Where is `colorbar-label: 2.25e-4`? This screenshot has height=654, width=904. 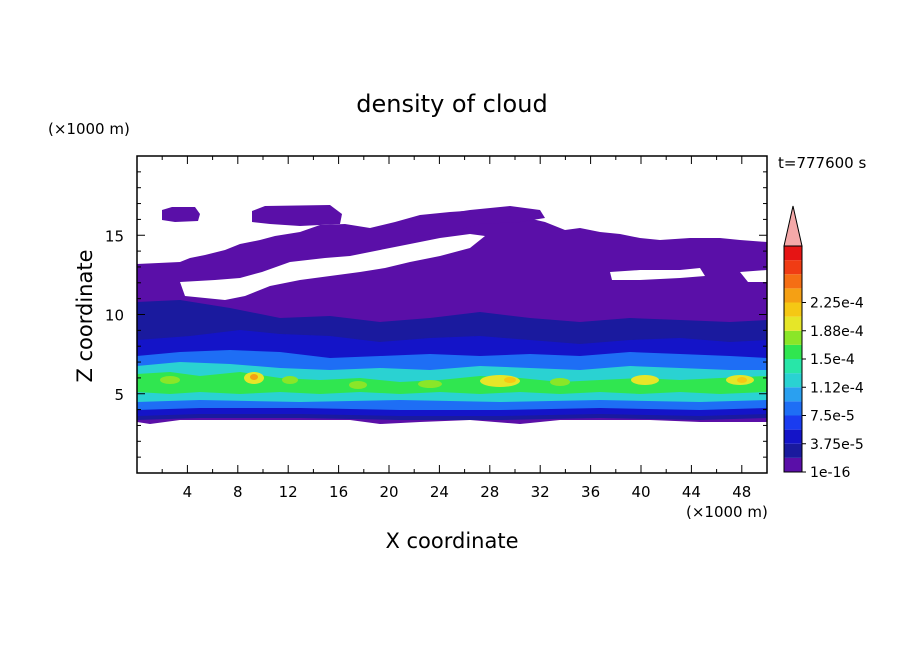 colorbar-label: 2.25e-4 is located at coordinates (837, 304).